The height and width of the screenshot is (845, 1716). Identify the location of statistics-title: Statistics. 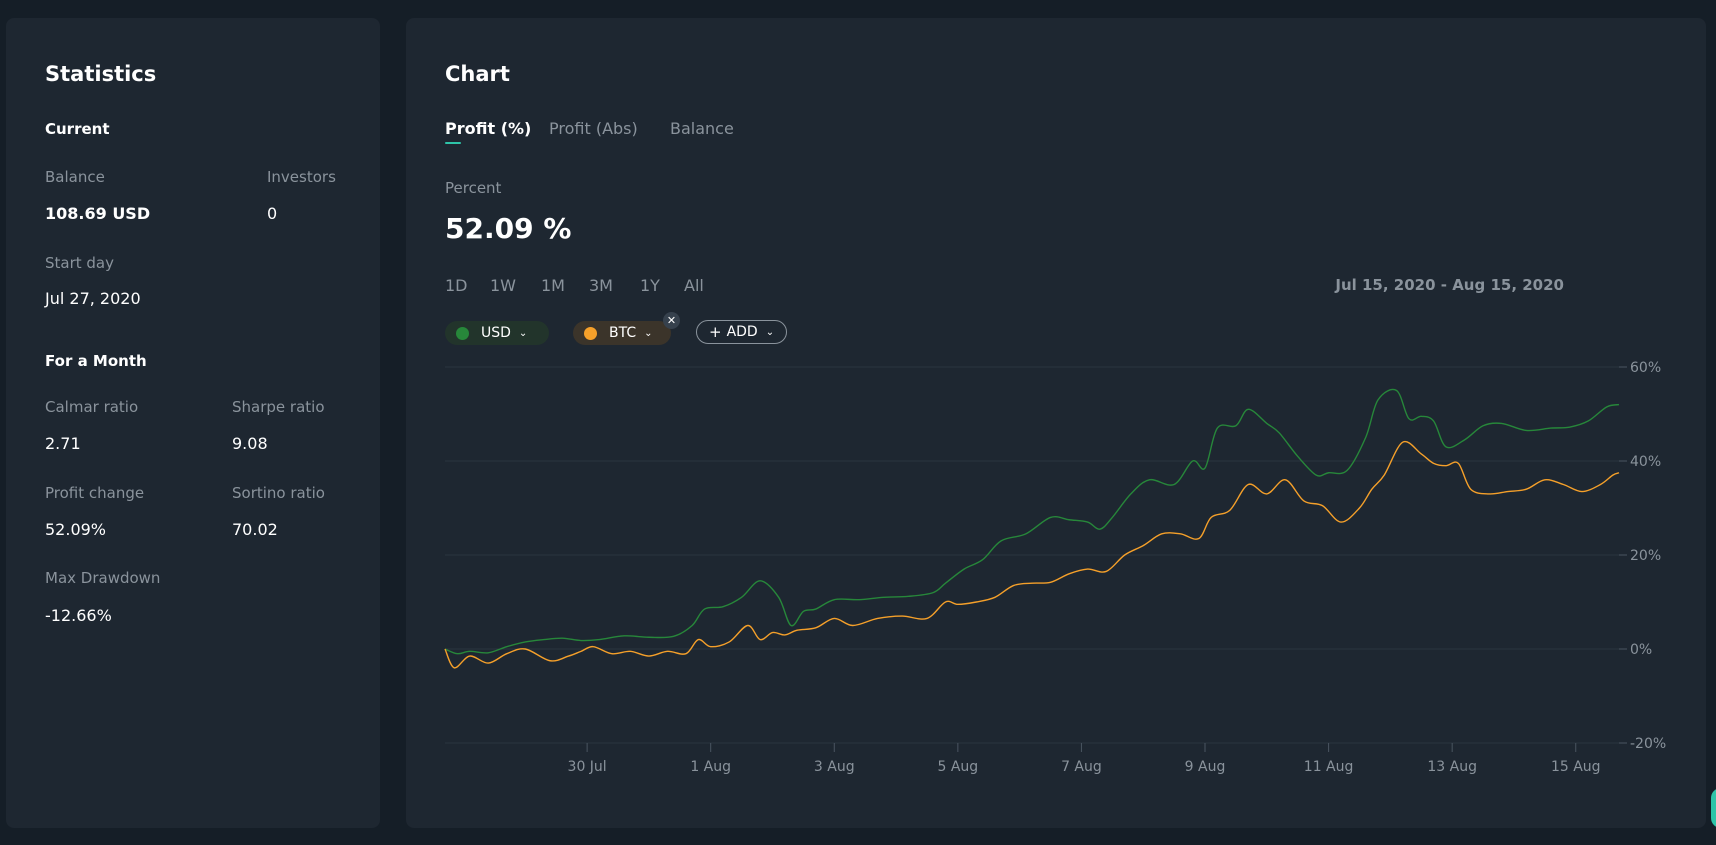
(101, 74).